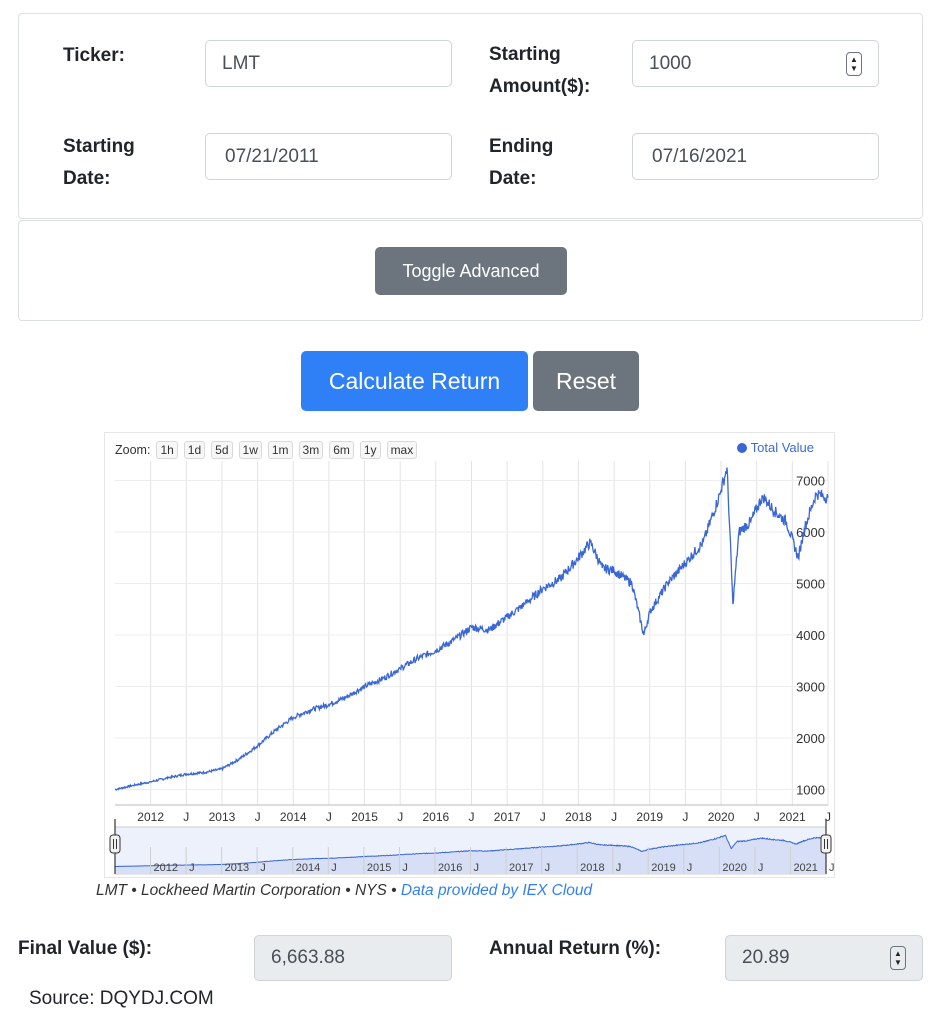 The height and width of the screenshot is (1024, 939). I want to click on zoom-button-1y: 1y, so click(370, 450).